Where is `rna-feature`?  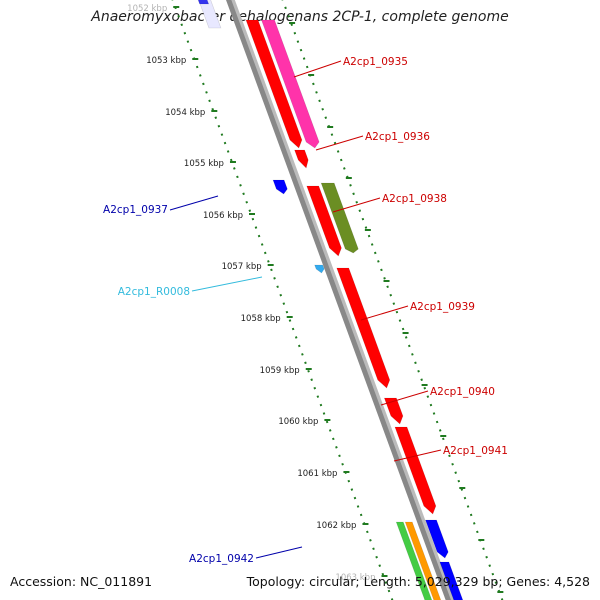 rna-feature is located at coordinates (319, 269).